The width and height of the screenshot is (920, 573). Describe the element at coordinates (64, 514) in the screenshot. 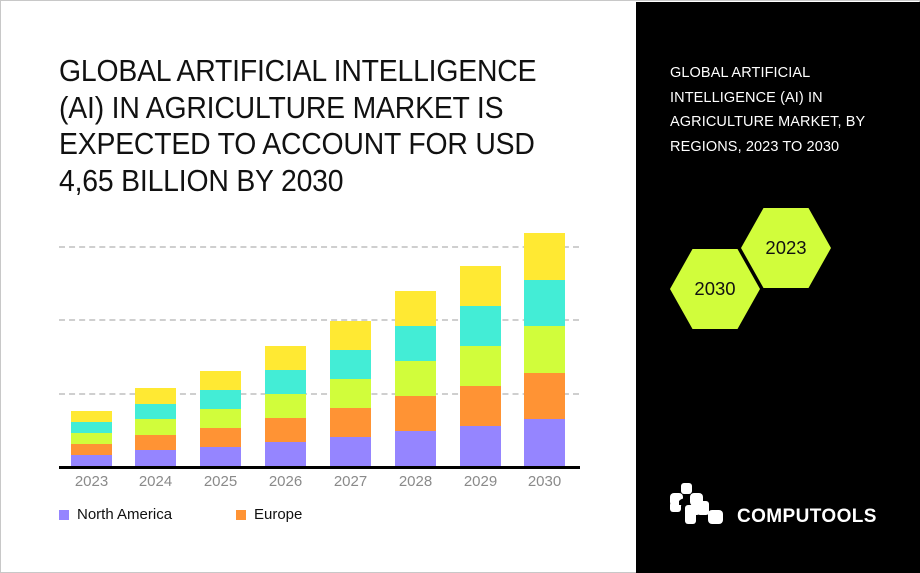

I see `legend-swatch-north-america` at that location.